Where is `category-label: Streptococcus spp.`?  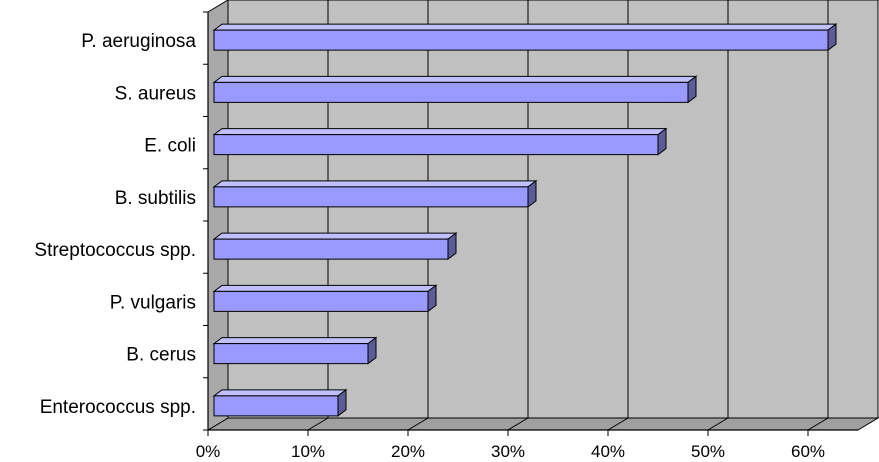
category-label: Streptococcus spp. is located at coordinates (115, 250).